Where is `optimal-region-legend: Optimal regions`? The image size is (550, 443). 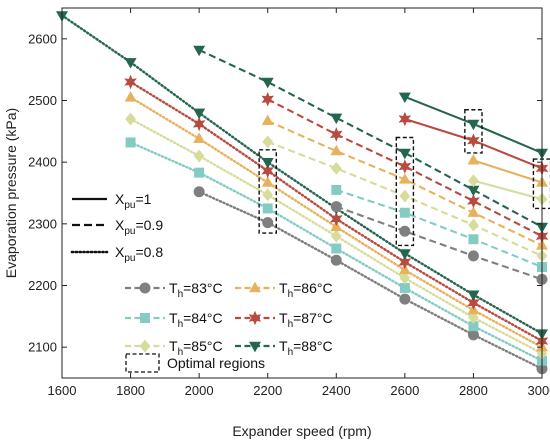
optimal-region-legend: Optimal regions is located at coordinates (195, 363).